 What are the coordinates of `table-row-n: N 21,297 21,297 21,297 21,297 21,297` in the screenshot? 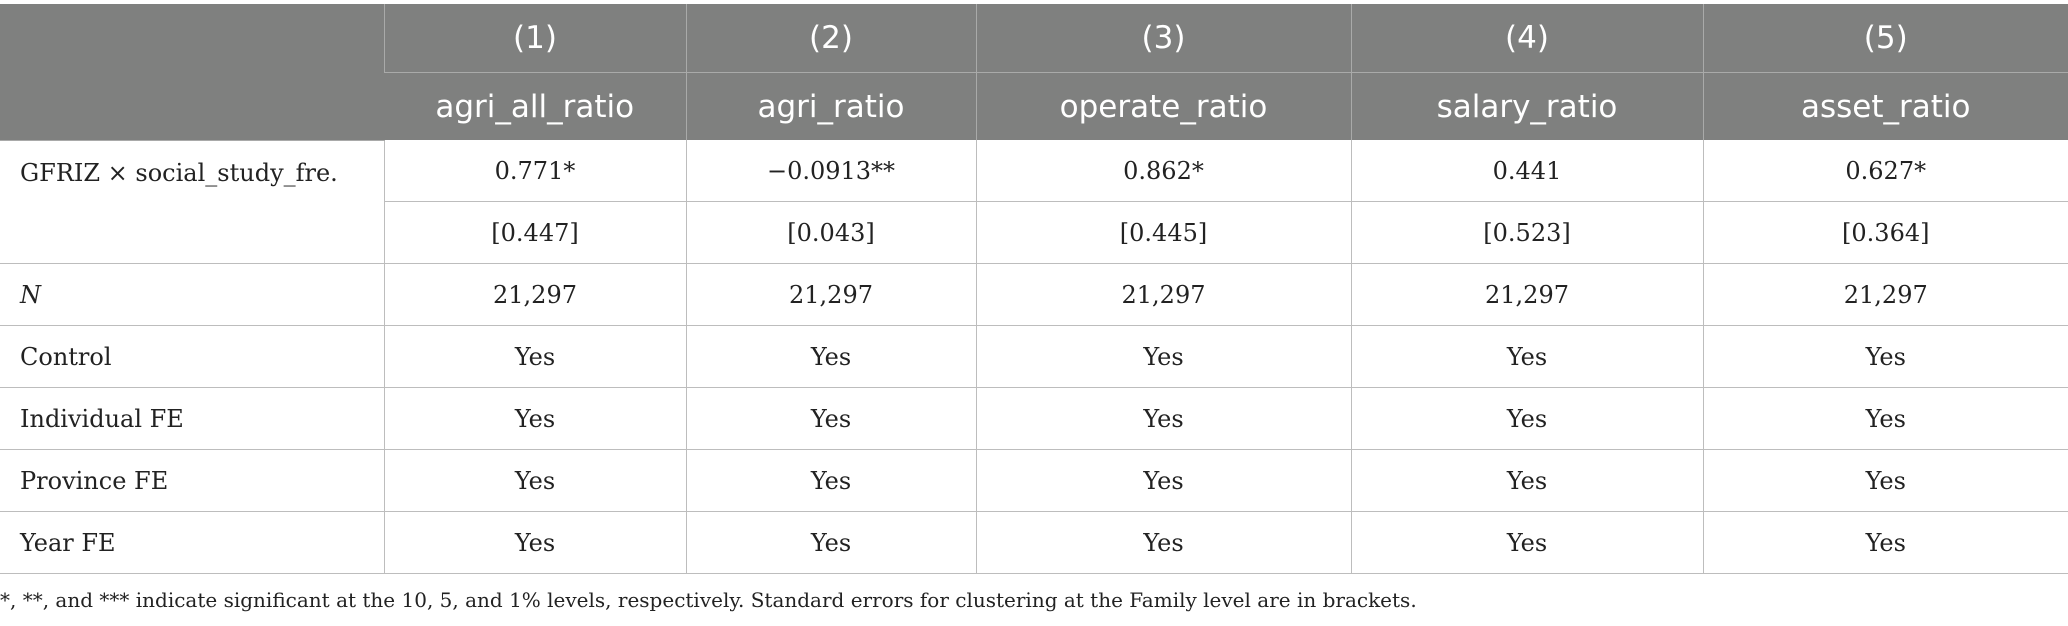 It's located at (1034, 294).